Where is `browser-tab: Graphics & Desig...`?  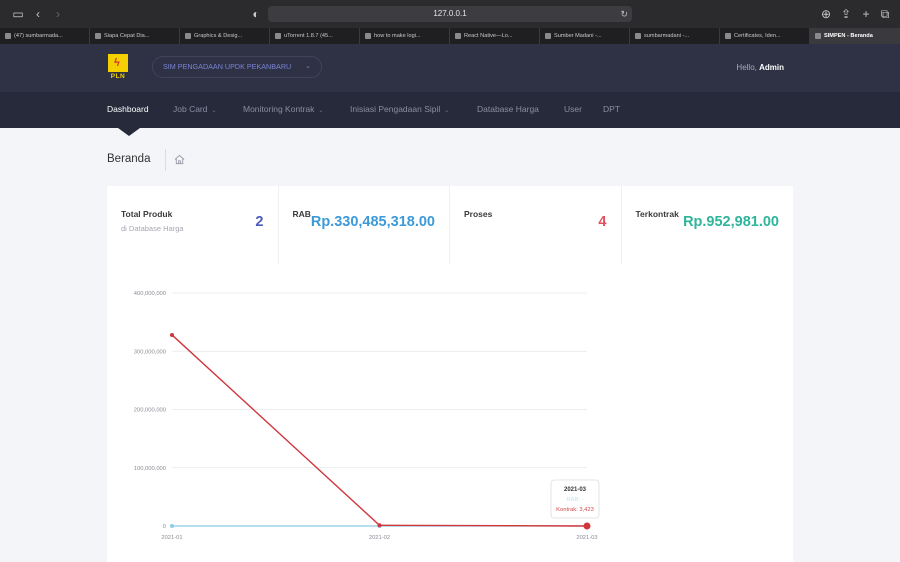 browser-tab: Graphics & Desig... is located at coordinates (225, 36).